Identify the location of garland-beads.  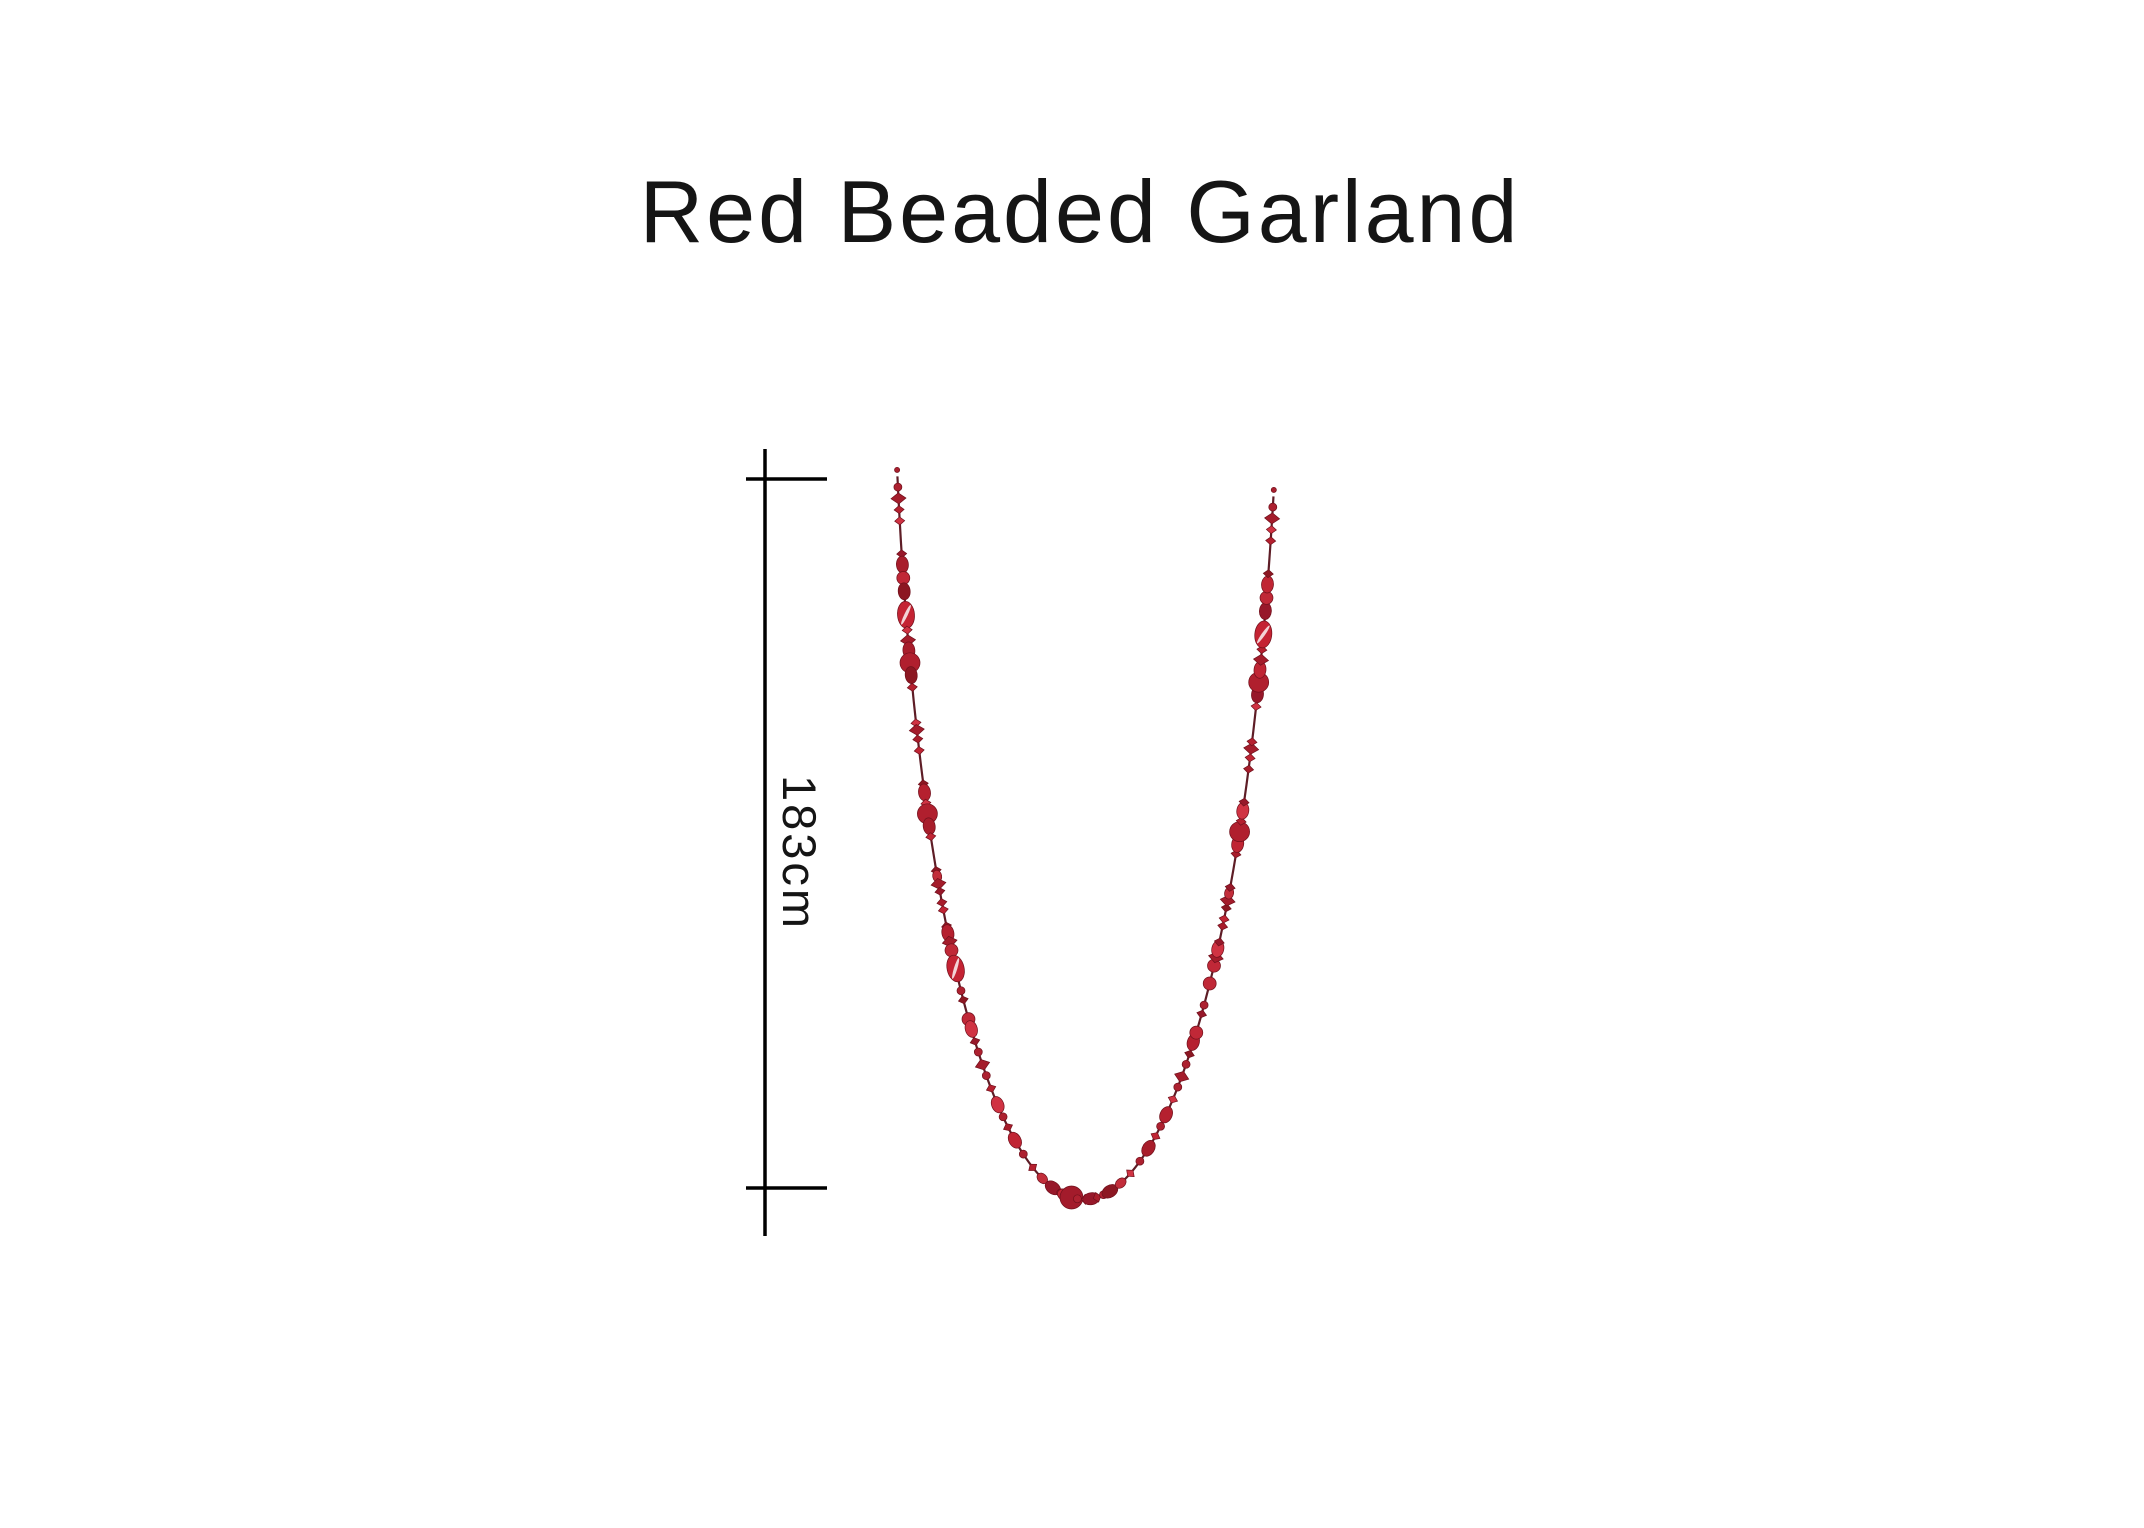
(1085, 838).